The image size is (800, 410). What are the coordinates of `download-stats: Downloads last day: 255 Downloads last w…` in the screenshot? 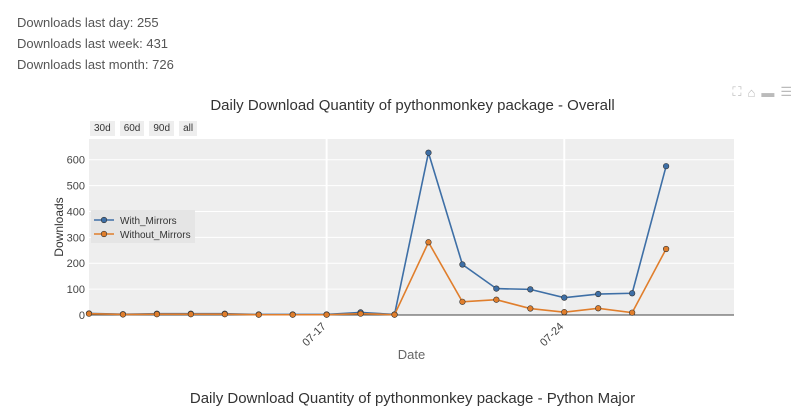 It's located at (95, 43).